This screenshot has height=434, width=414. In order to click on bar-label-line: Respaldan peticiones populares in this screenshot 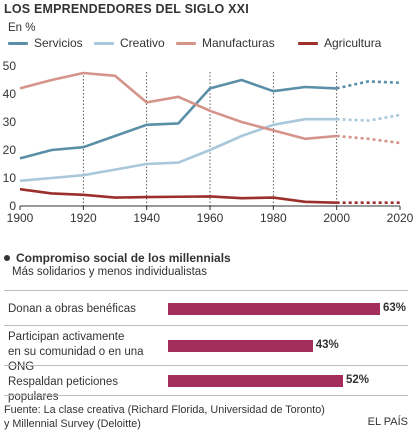, I will do `click(63, 389)`.